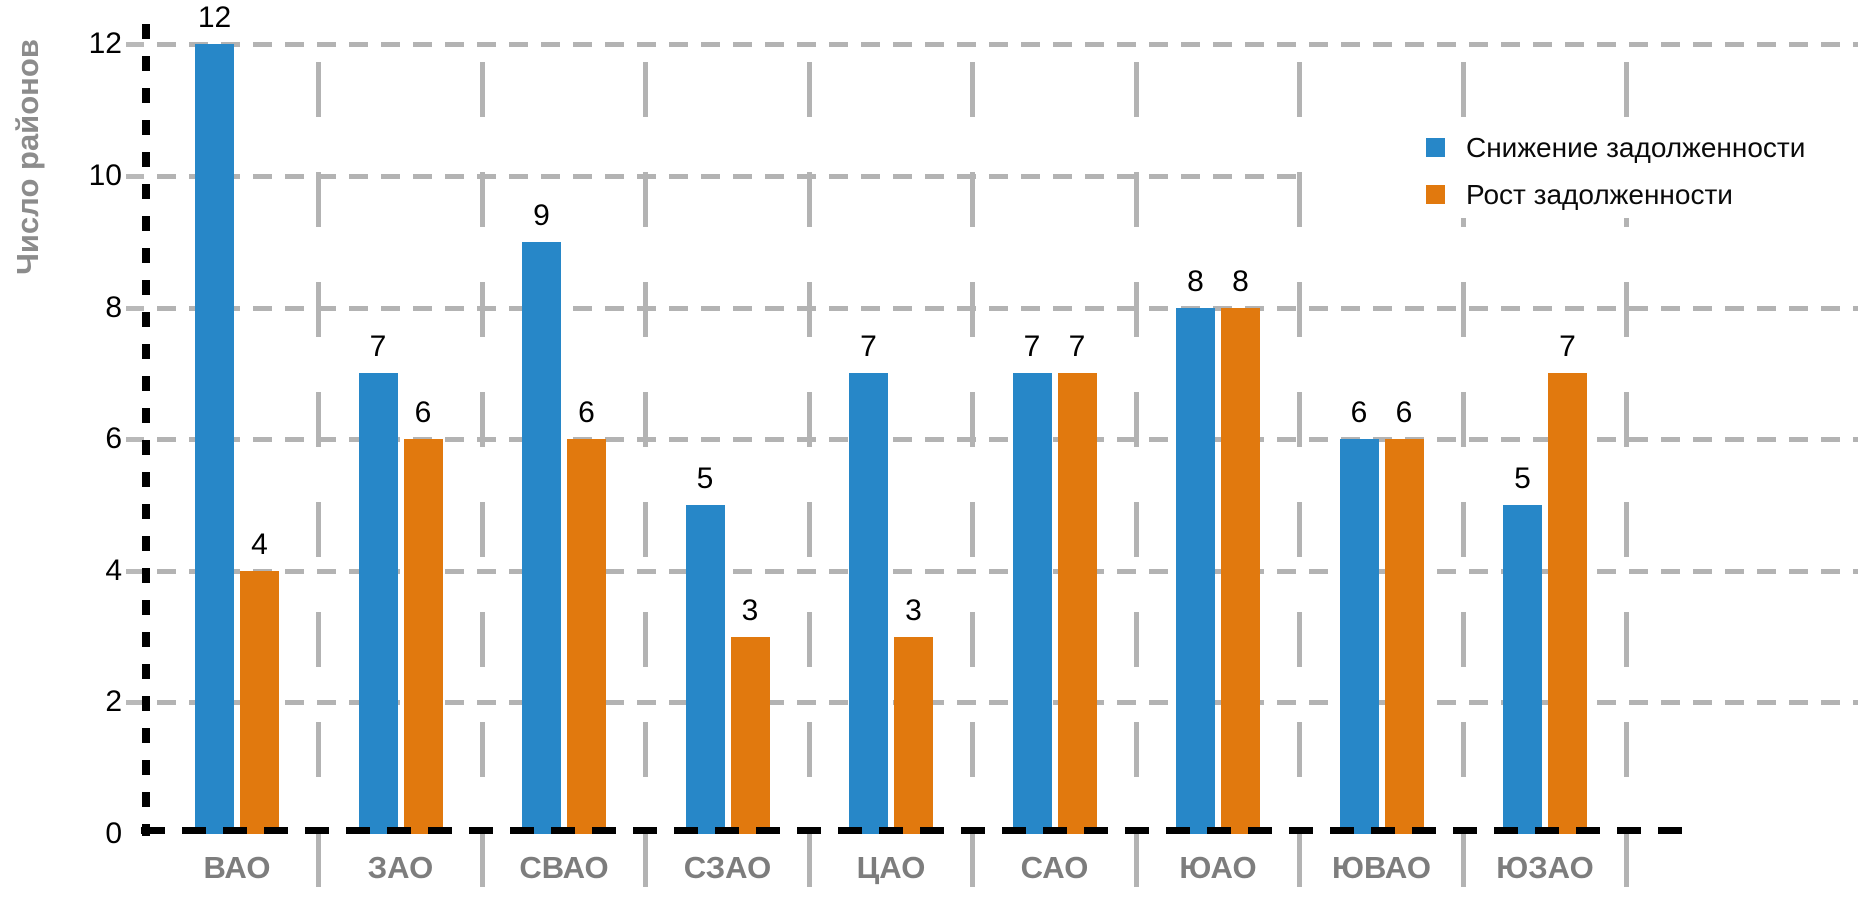  I want to click on y-axis-line, so click(146, 430).